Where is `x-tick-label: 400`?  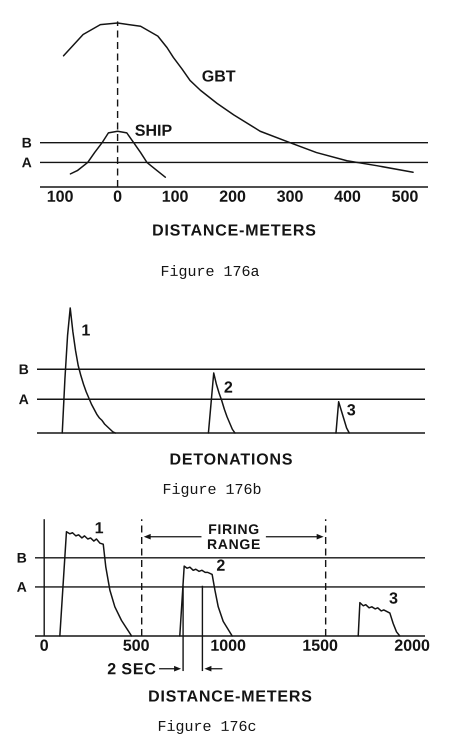
x-tick-label: 400 is located at coordinates (347, 196).